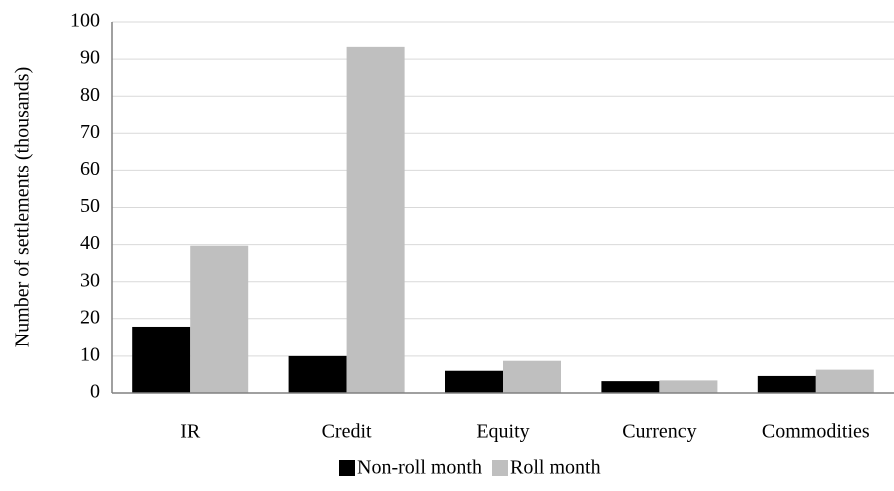 Image resolution: width=894 pixels, height=491 pixels. What do you see at coordinates (190, 432) in the screenshot?
I see `x-tick-label: IR` at bounding box center [190, 432].